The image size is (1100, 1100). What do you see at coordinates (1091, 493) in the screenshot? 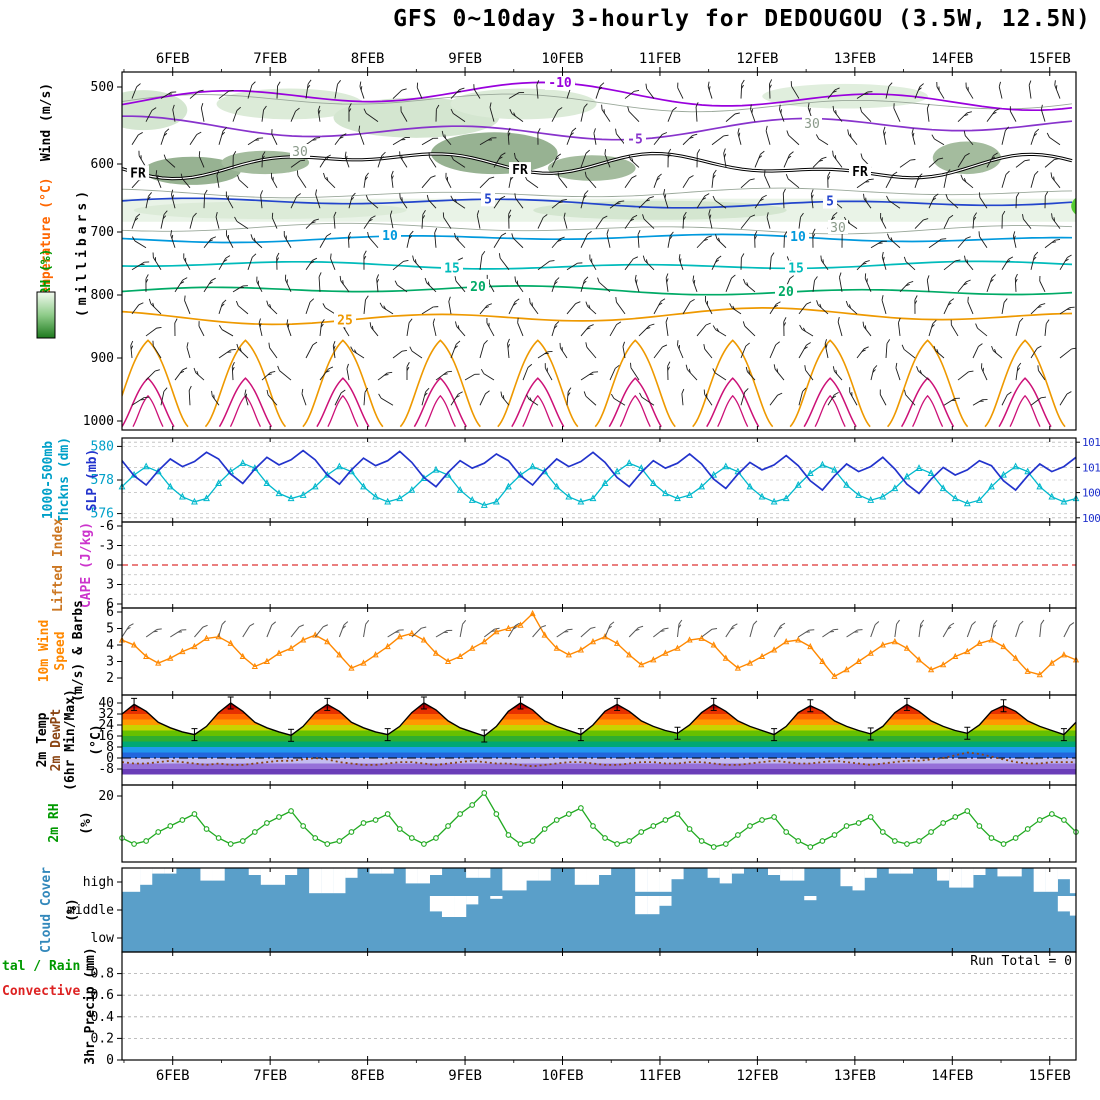
I see `slp-tick: 1008` at bounding box center [1091, 493].